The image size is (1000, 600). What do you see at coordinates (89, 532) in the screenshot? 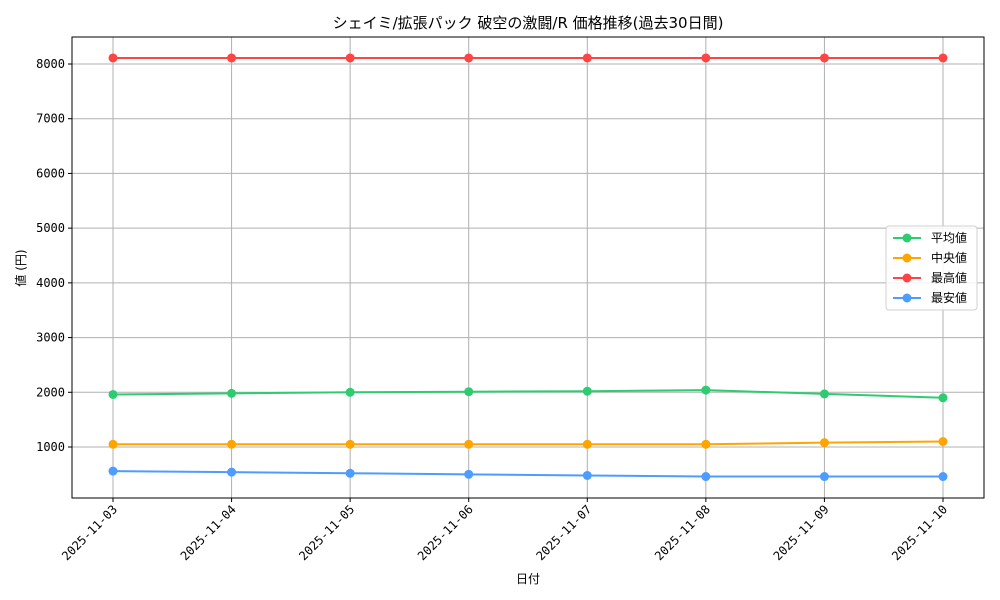
I see `x-tick-label: 2025-11-03` at bounding box center [89, 532].